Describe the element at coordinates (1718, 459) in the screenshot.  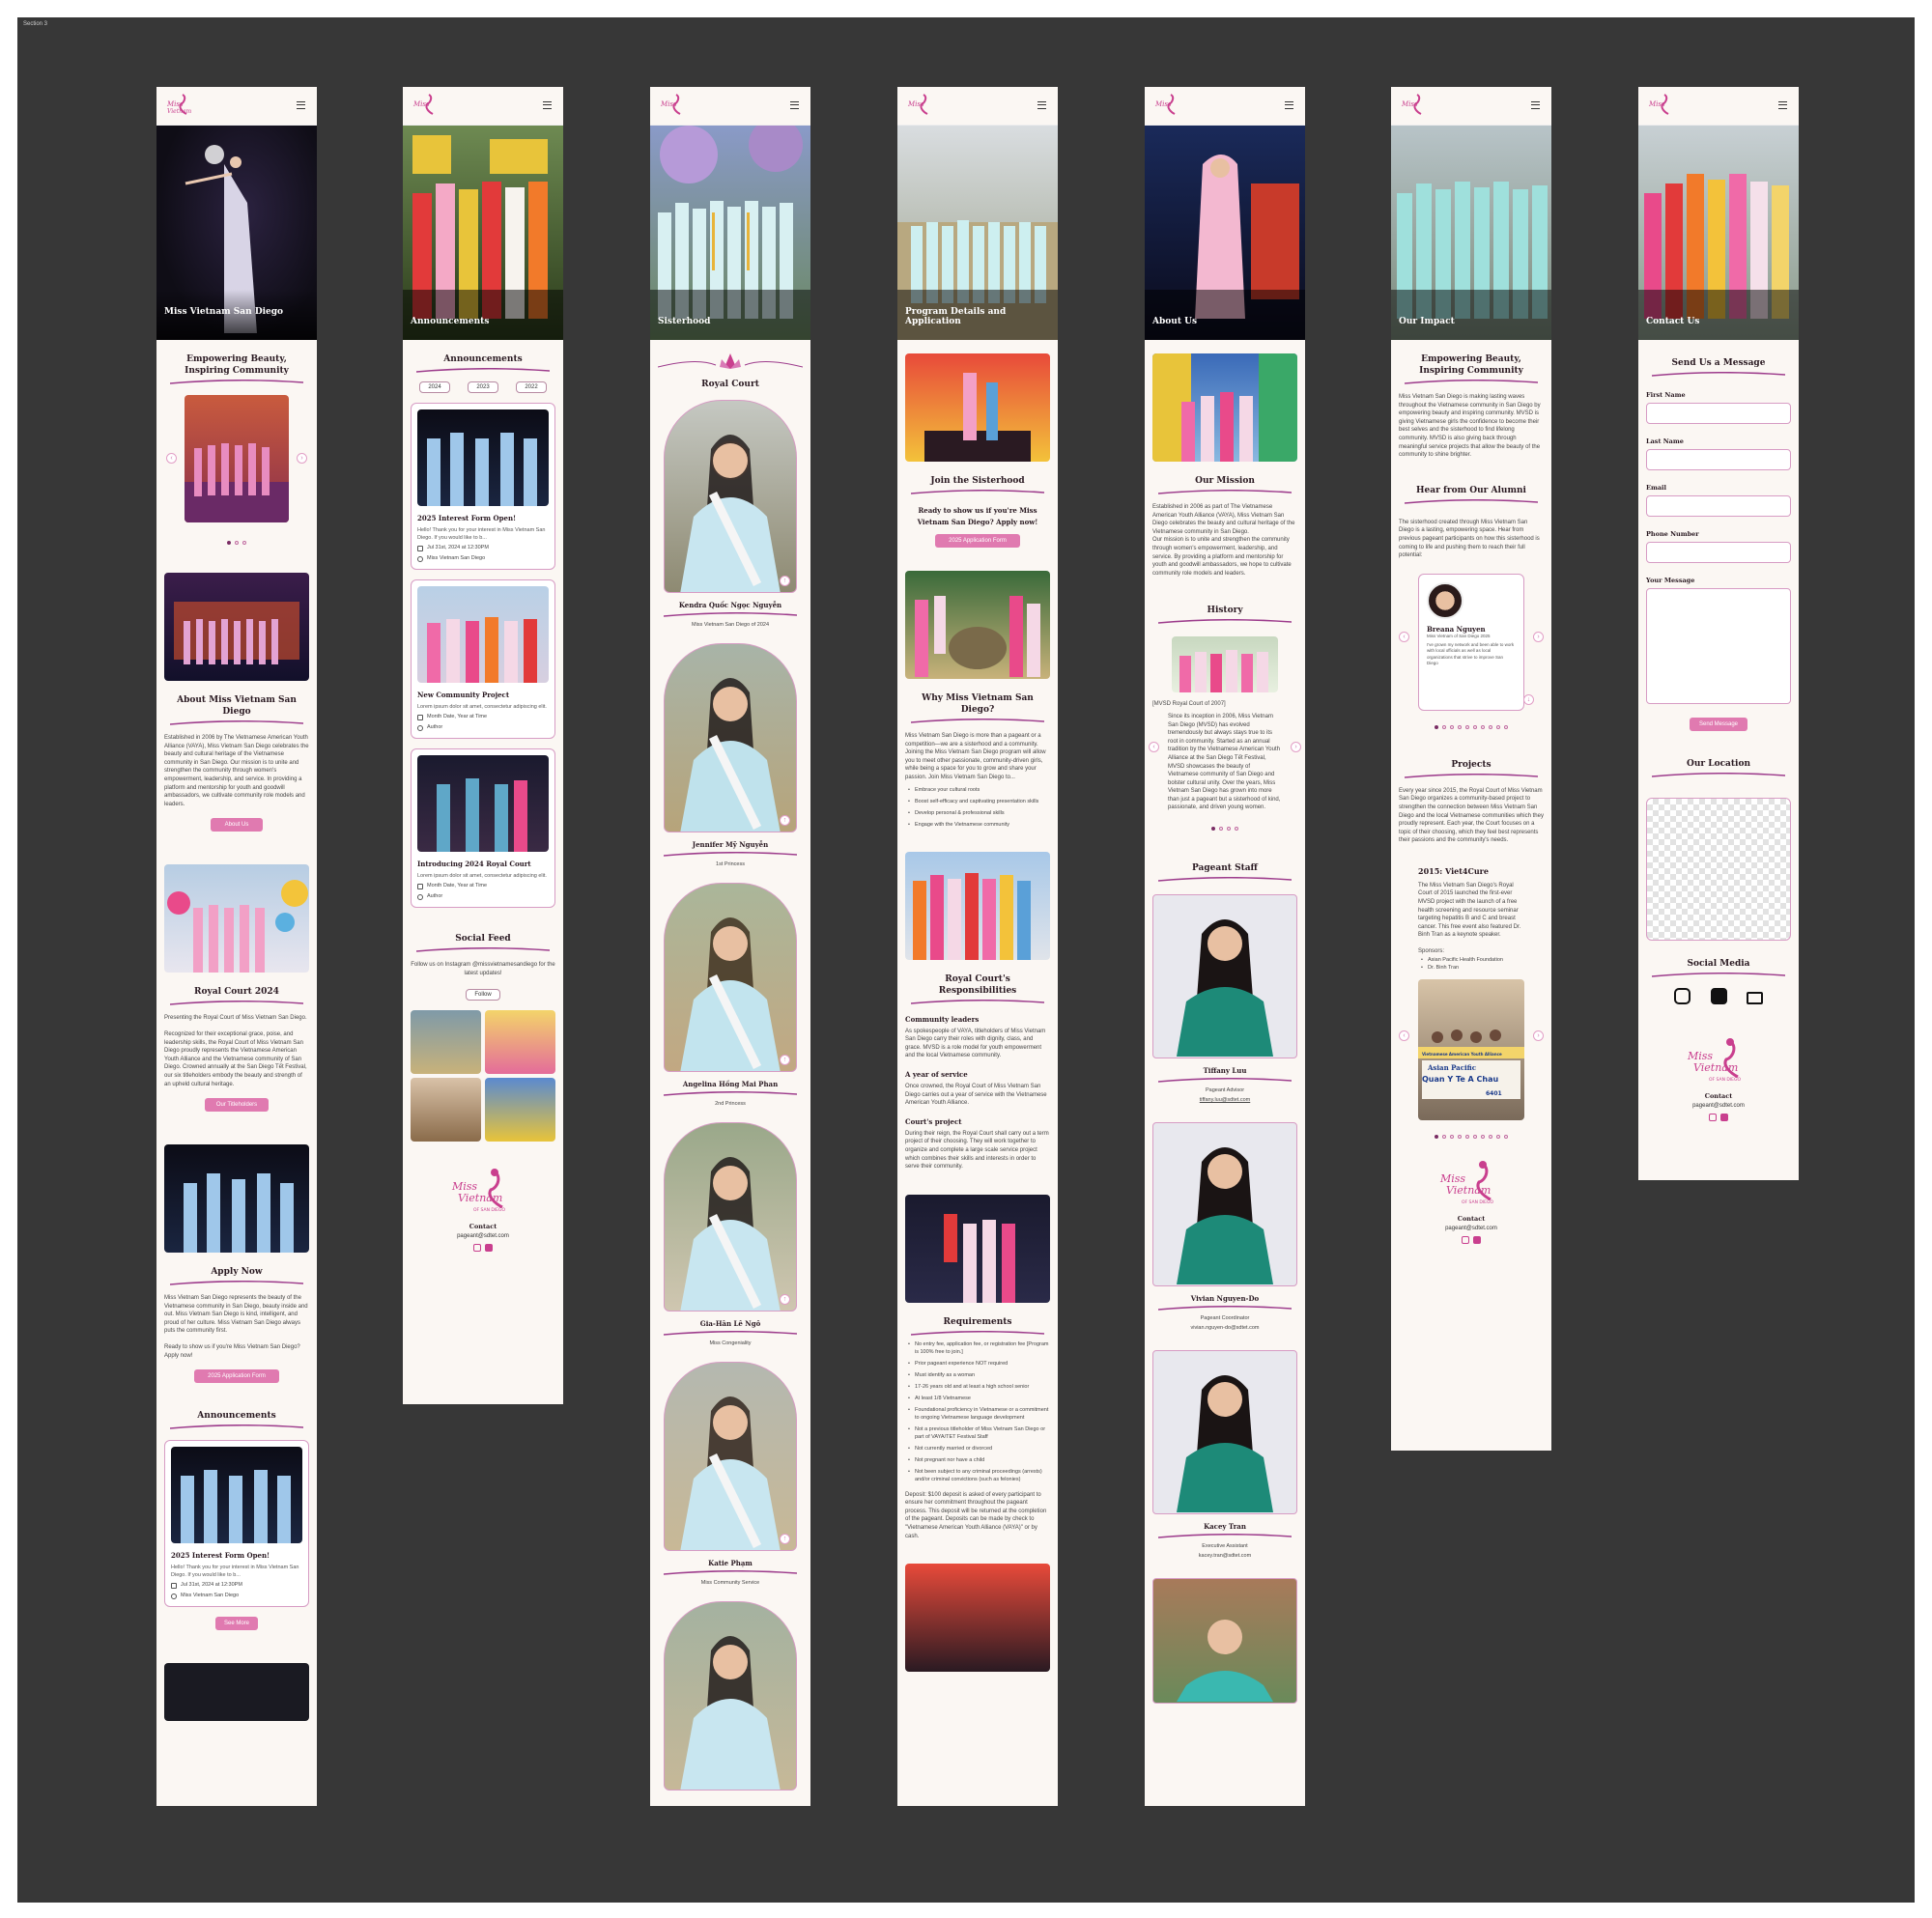
I see `last-name-field` at that location.